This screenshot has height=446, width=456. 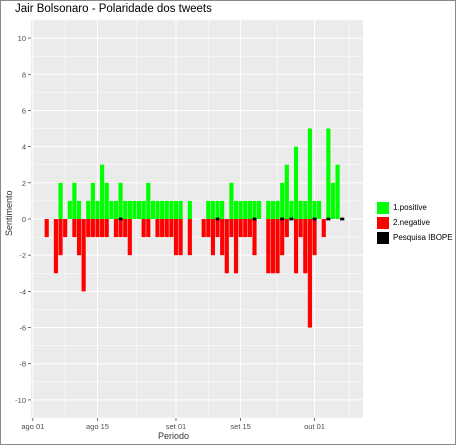 I want to click on legend-swatch-positive, so click(x=383, y=207).